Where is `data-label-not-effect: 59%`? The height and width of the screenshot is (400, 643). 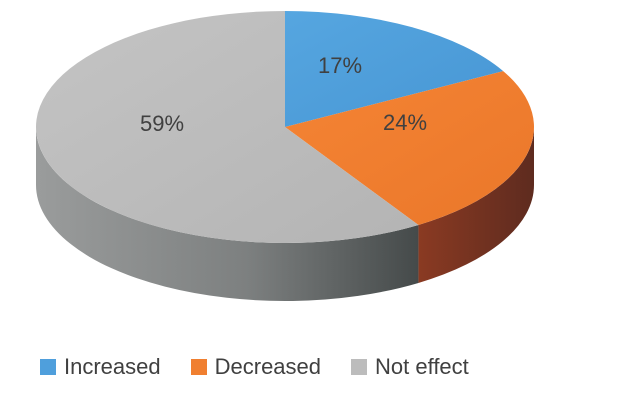
data-label-not-effect: 59% is located at coordinates (162, 123).